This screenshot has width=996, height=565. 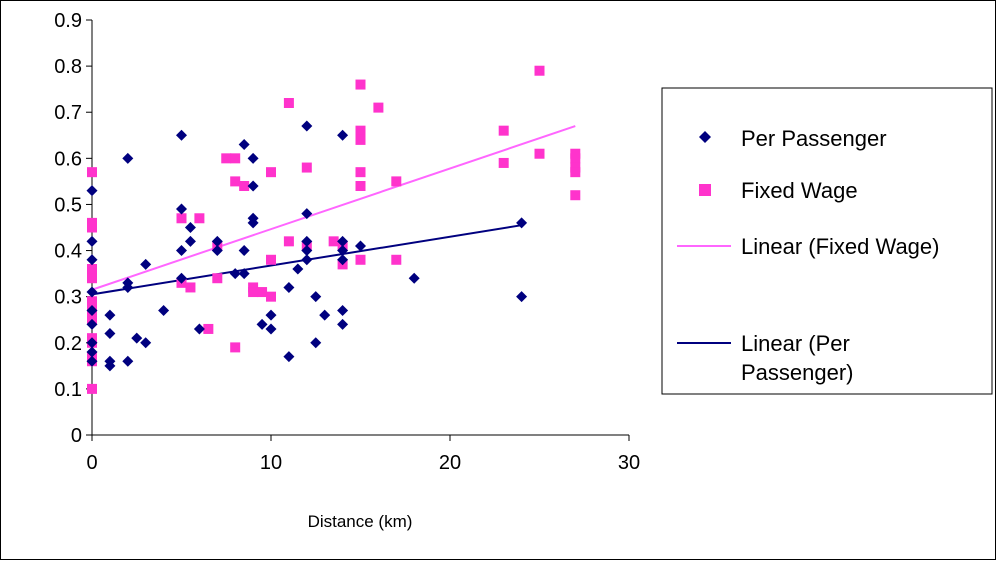 I want to click on legend-linear-fixed-label: Linear (Fixed Wage), so click(x=840, y=246).